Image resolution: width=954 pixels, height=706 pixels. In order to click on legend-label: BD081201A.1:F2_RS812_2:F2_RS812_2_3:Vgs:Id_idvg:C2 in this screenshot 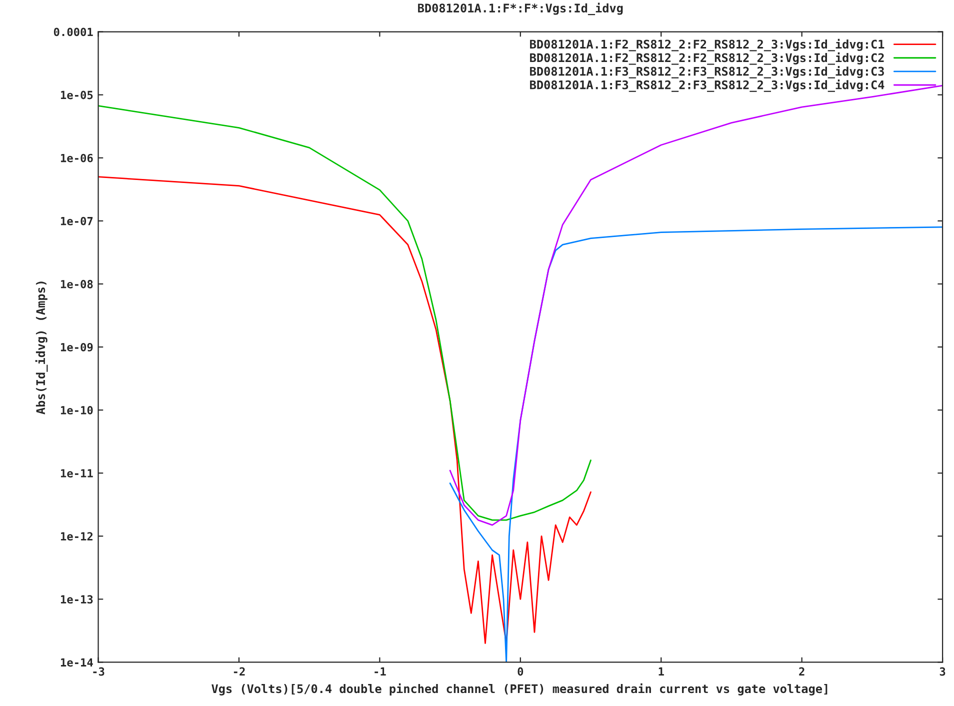, I will do `click(707, 58)`.